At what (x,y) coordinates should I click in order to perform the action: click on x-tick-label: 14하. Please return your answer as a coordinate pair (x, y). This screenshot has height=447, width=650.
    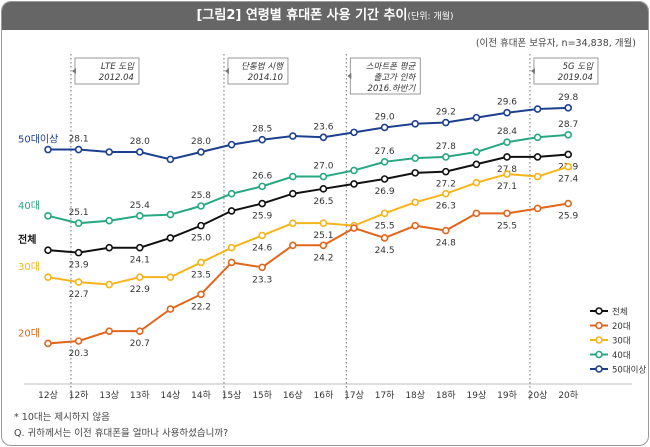
    Looking at the image, I should click on (201, 395).